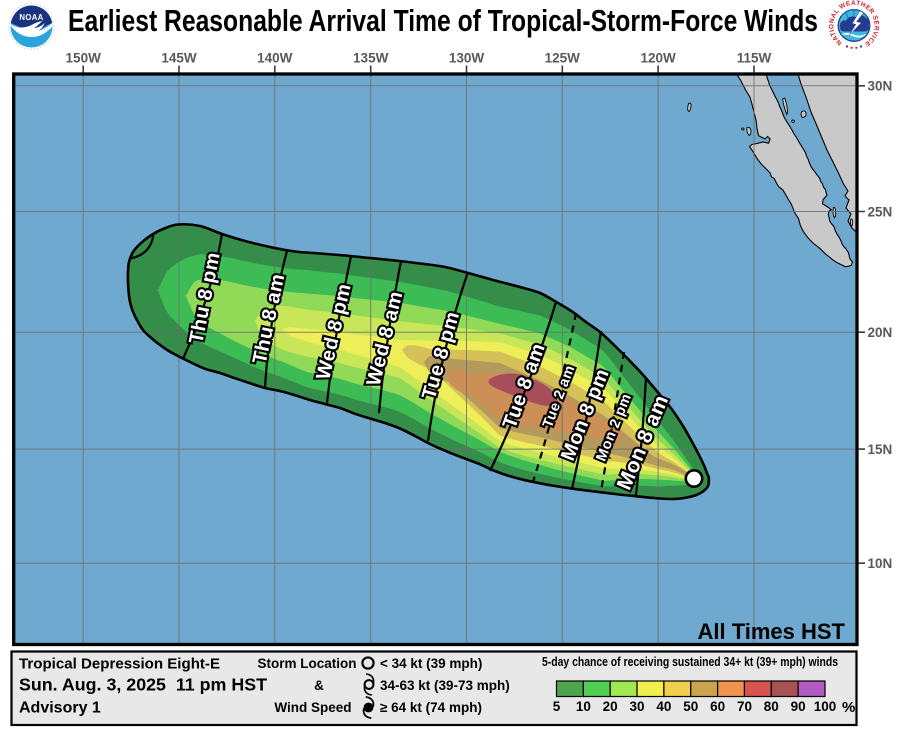 This screenshot has width=897, height=736. I want to click on svg-text: 150W, so click(84, 58).